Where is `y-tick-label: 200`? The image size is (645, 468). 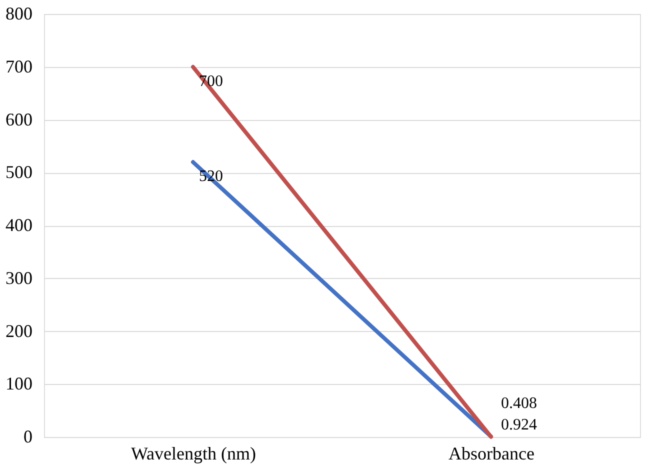
y-tick-label: 200 is located at coordinates (19, 330).